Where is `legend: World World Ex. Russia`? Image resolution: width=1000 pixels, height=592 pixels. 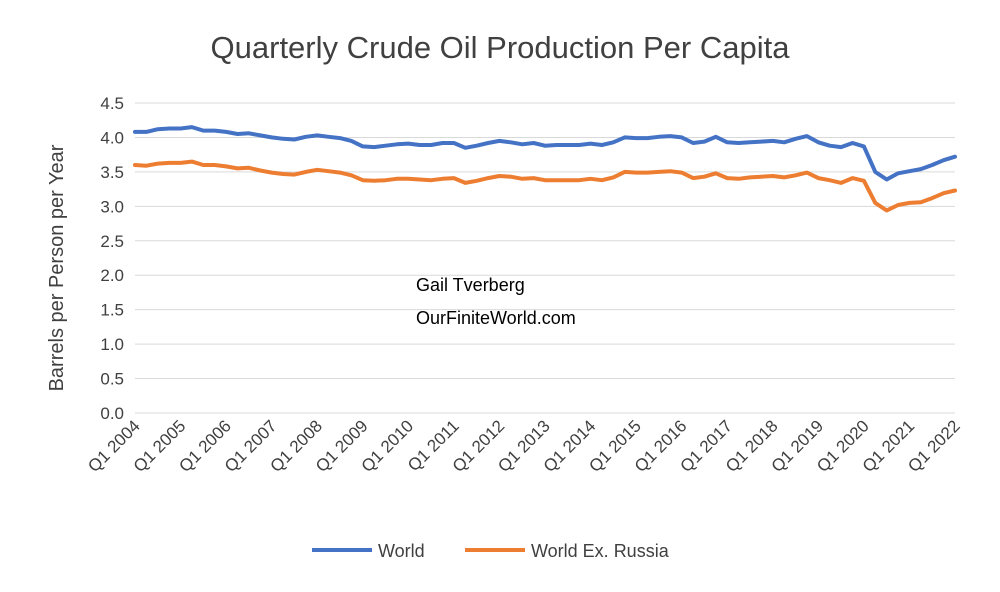 legend: World World Ex. Russia is located at coordinates (491, 551).